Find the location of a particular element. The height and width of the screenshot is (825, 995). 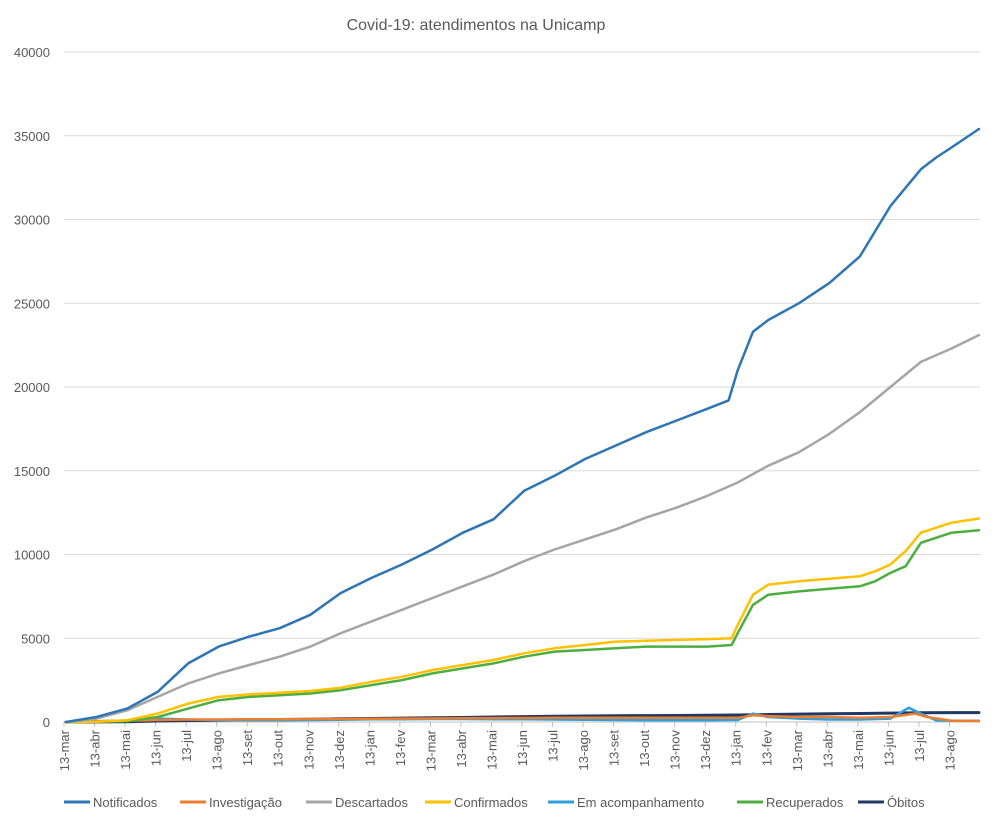

y-tick-label: 35000 is located at coordinates (32, 136).